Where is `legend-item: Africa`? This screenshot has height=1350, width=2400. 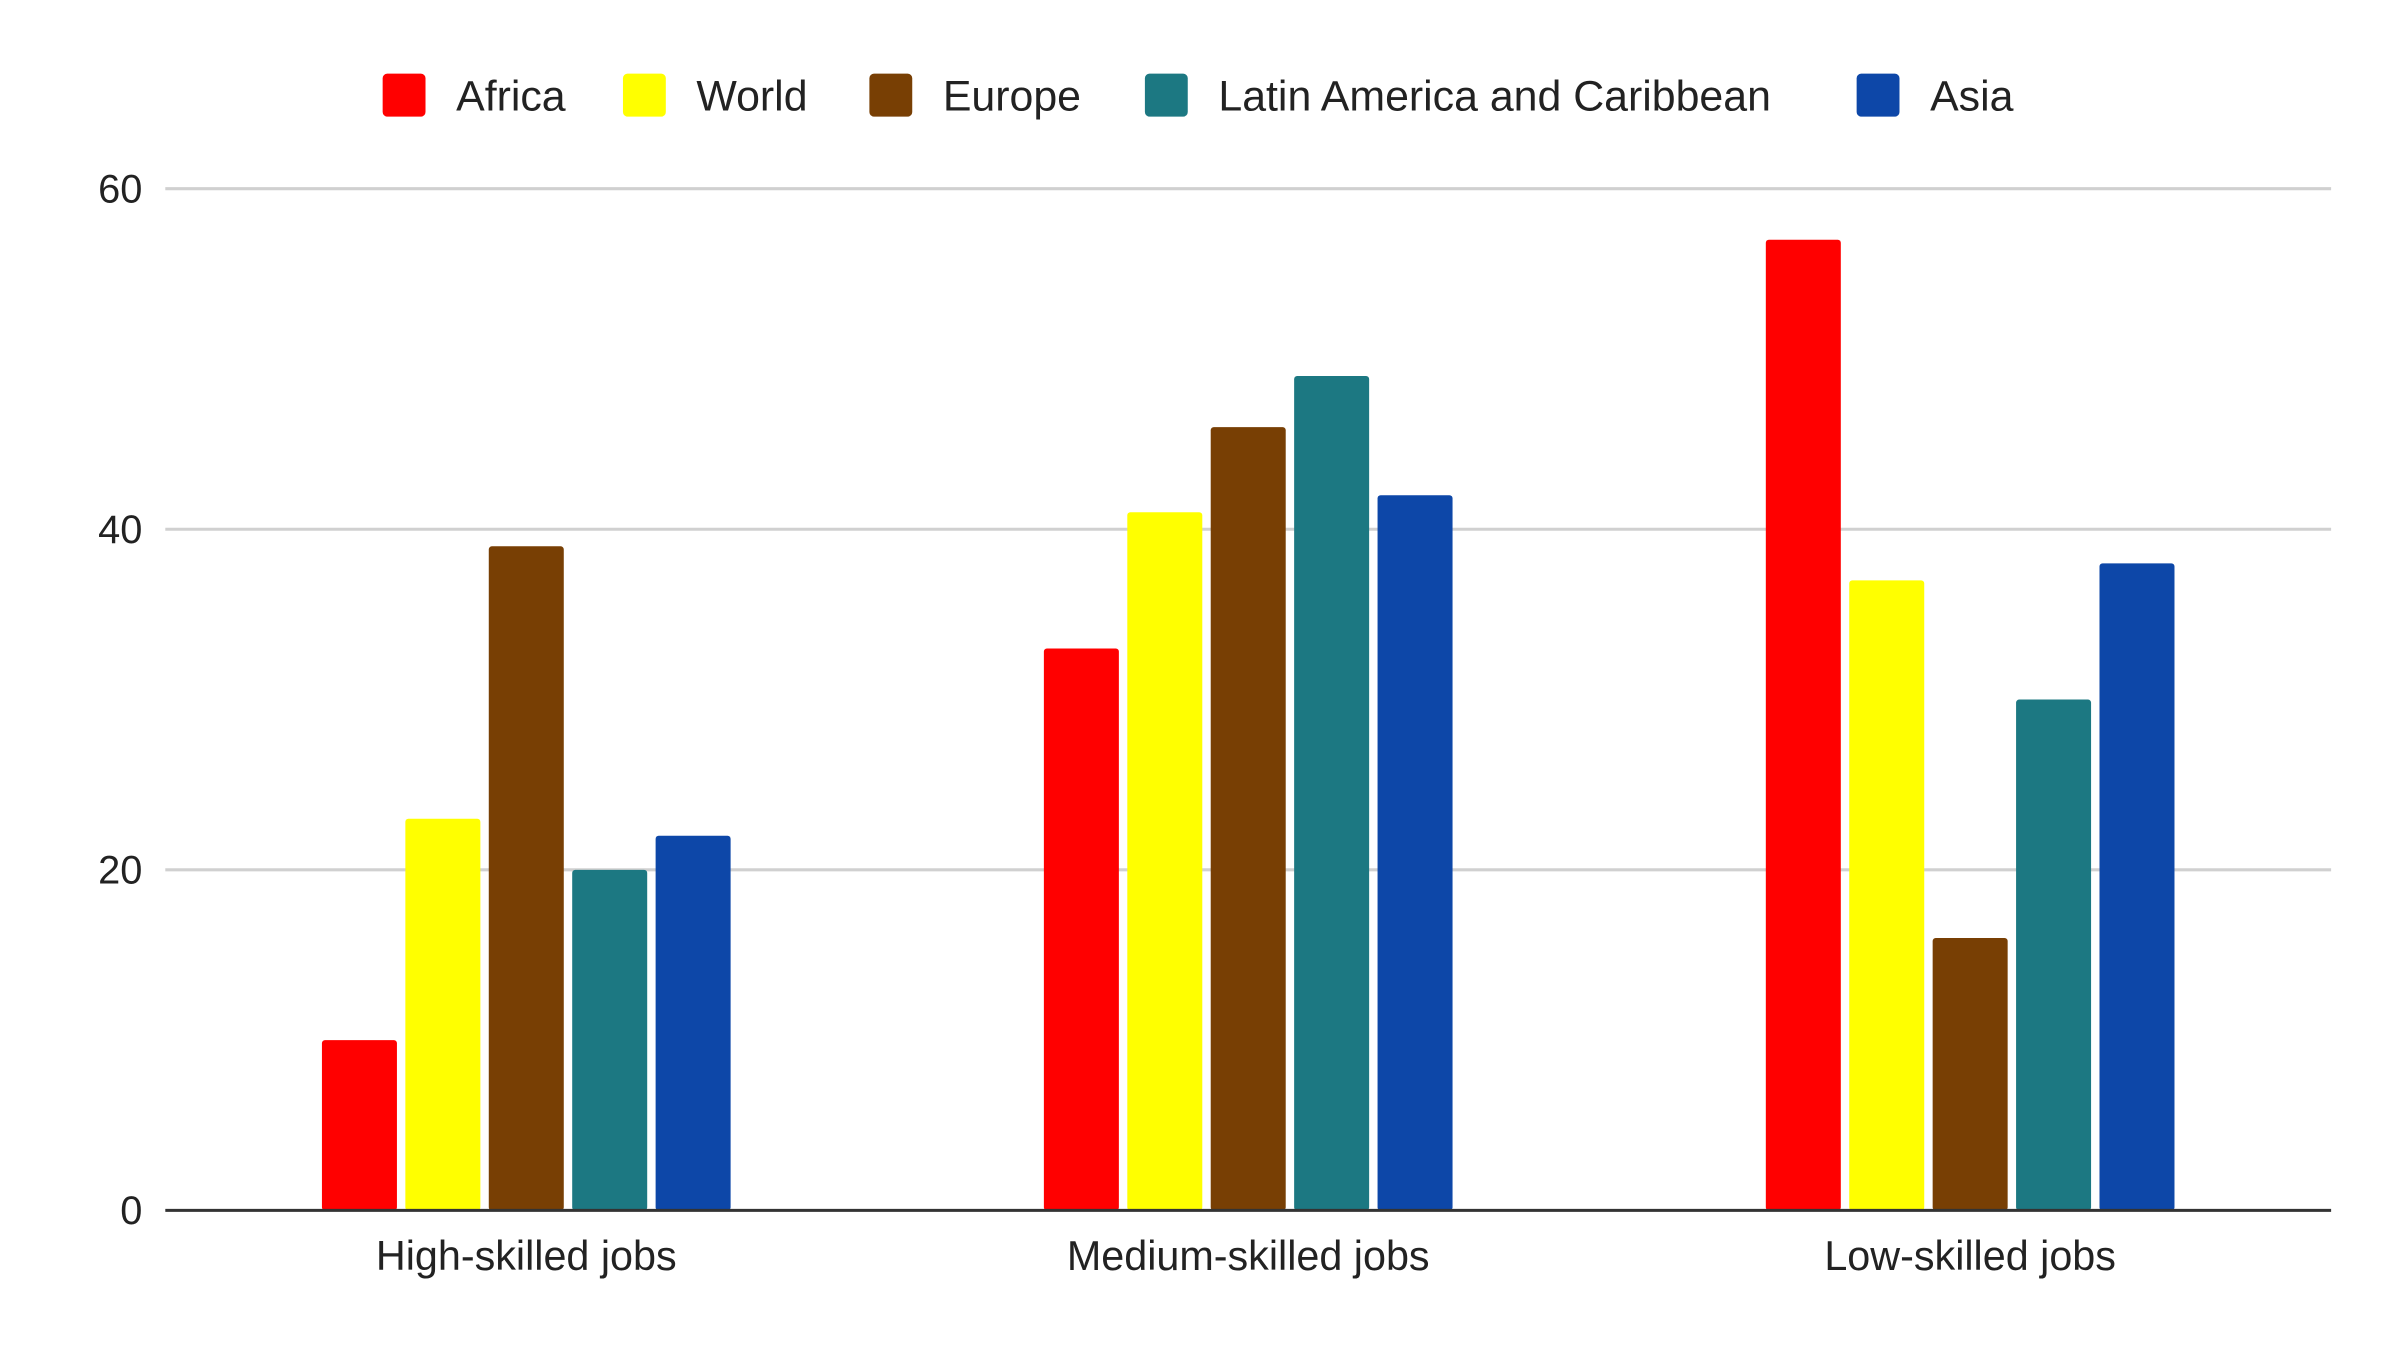 legend-item: Africa is located at coordinates (474, 96).